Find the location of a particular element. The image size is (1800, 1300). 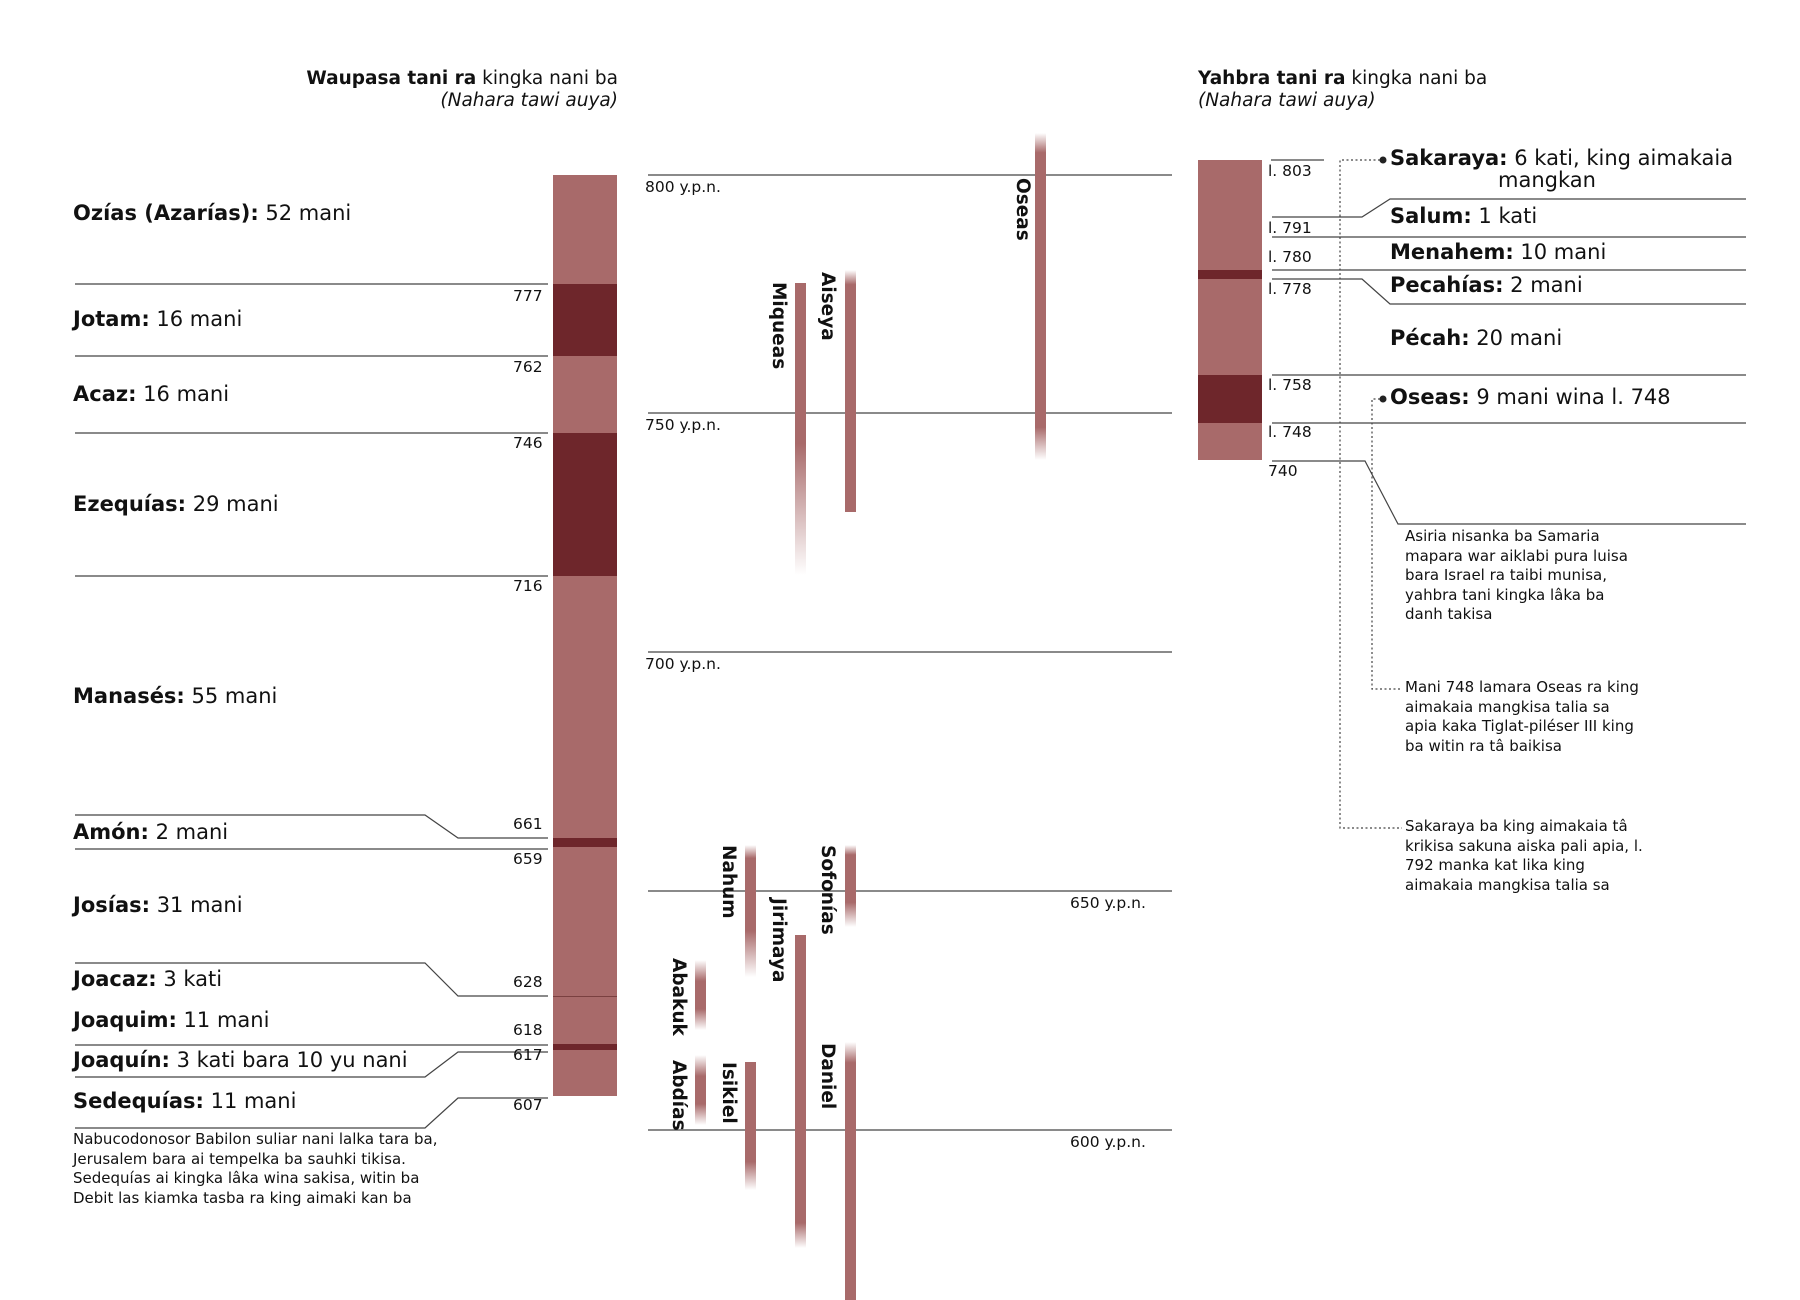

king-jotam: Jotam: 16 mani is located at coordinates (158, 319).